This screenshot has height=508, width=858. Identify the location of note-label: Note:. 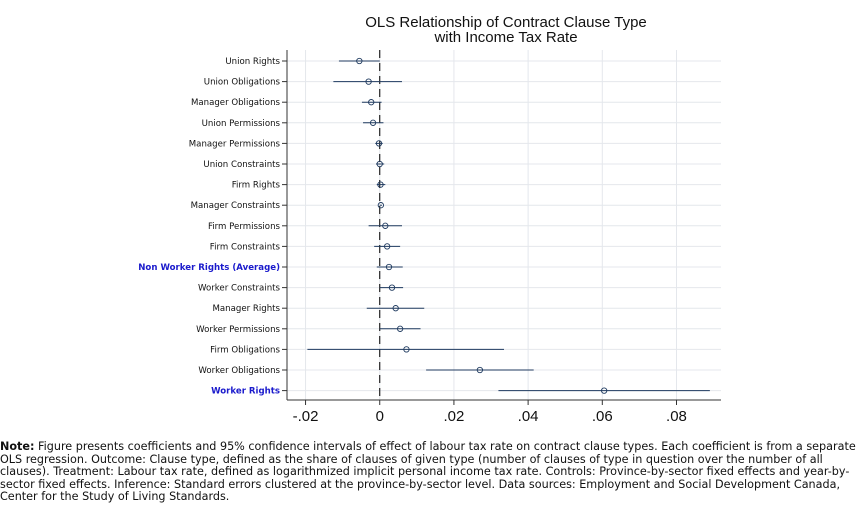
(17, 446).